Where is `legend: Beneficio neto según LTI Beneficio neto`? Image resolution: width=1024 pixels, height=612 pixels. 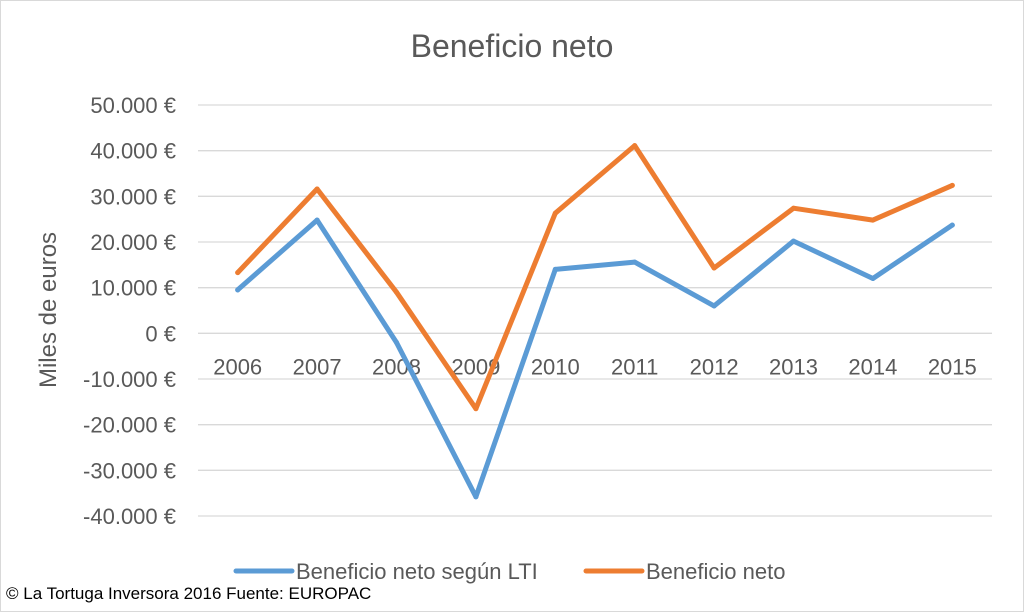 legend: Beneficio neto según LTI Beneficio neto is located at coordinates (509, 571).